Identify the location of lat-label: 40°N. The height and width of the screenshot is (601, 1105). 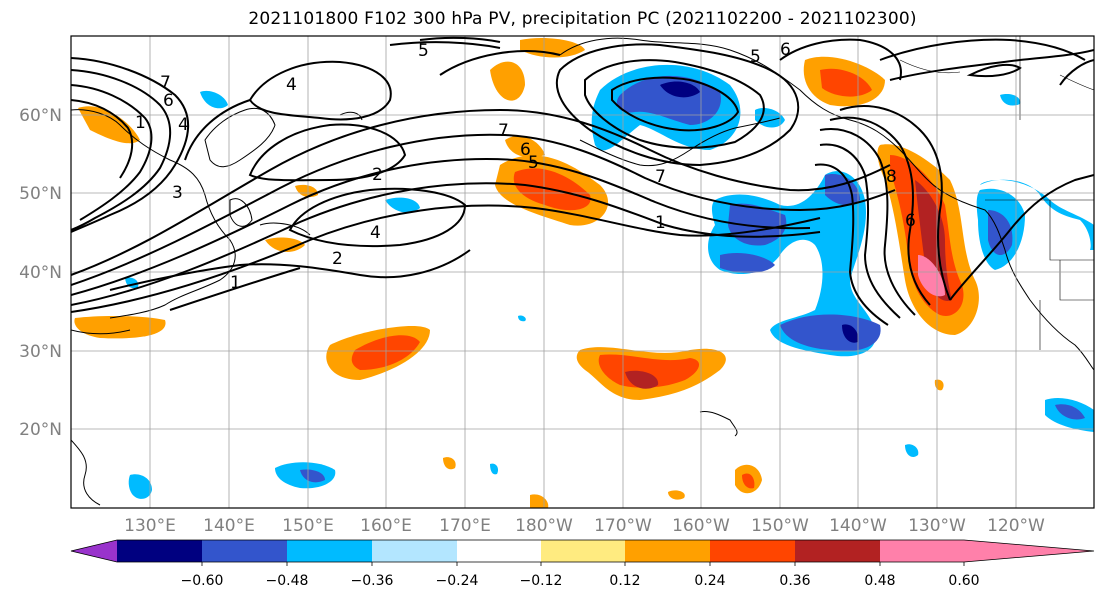
(40, 273).